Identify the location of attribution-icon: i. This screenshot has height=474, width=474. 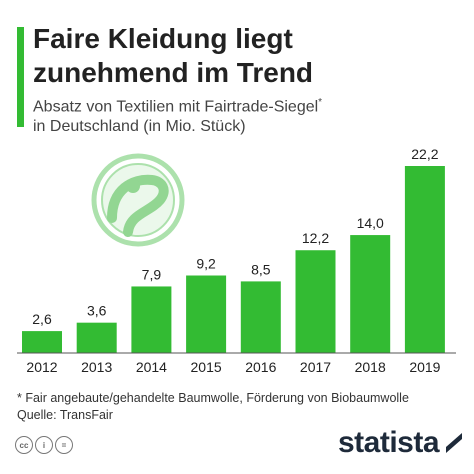
(44, 445).